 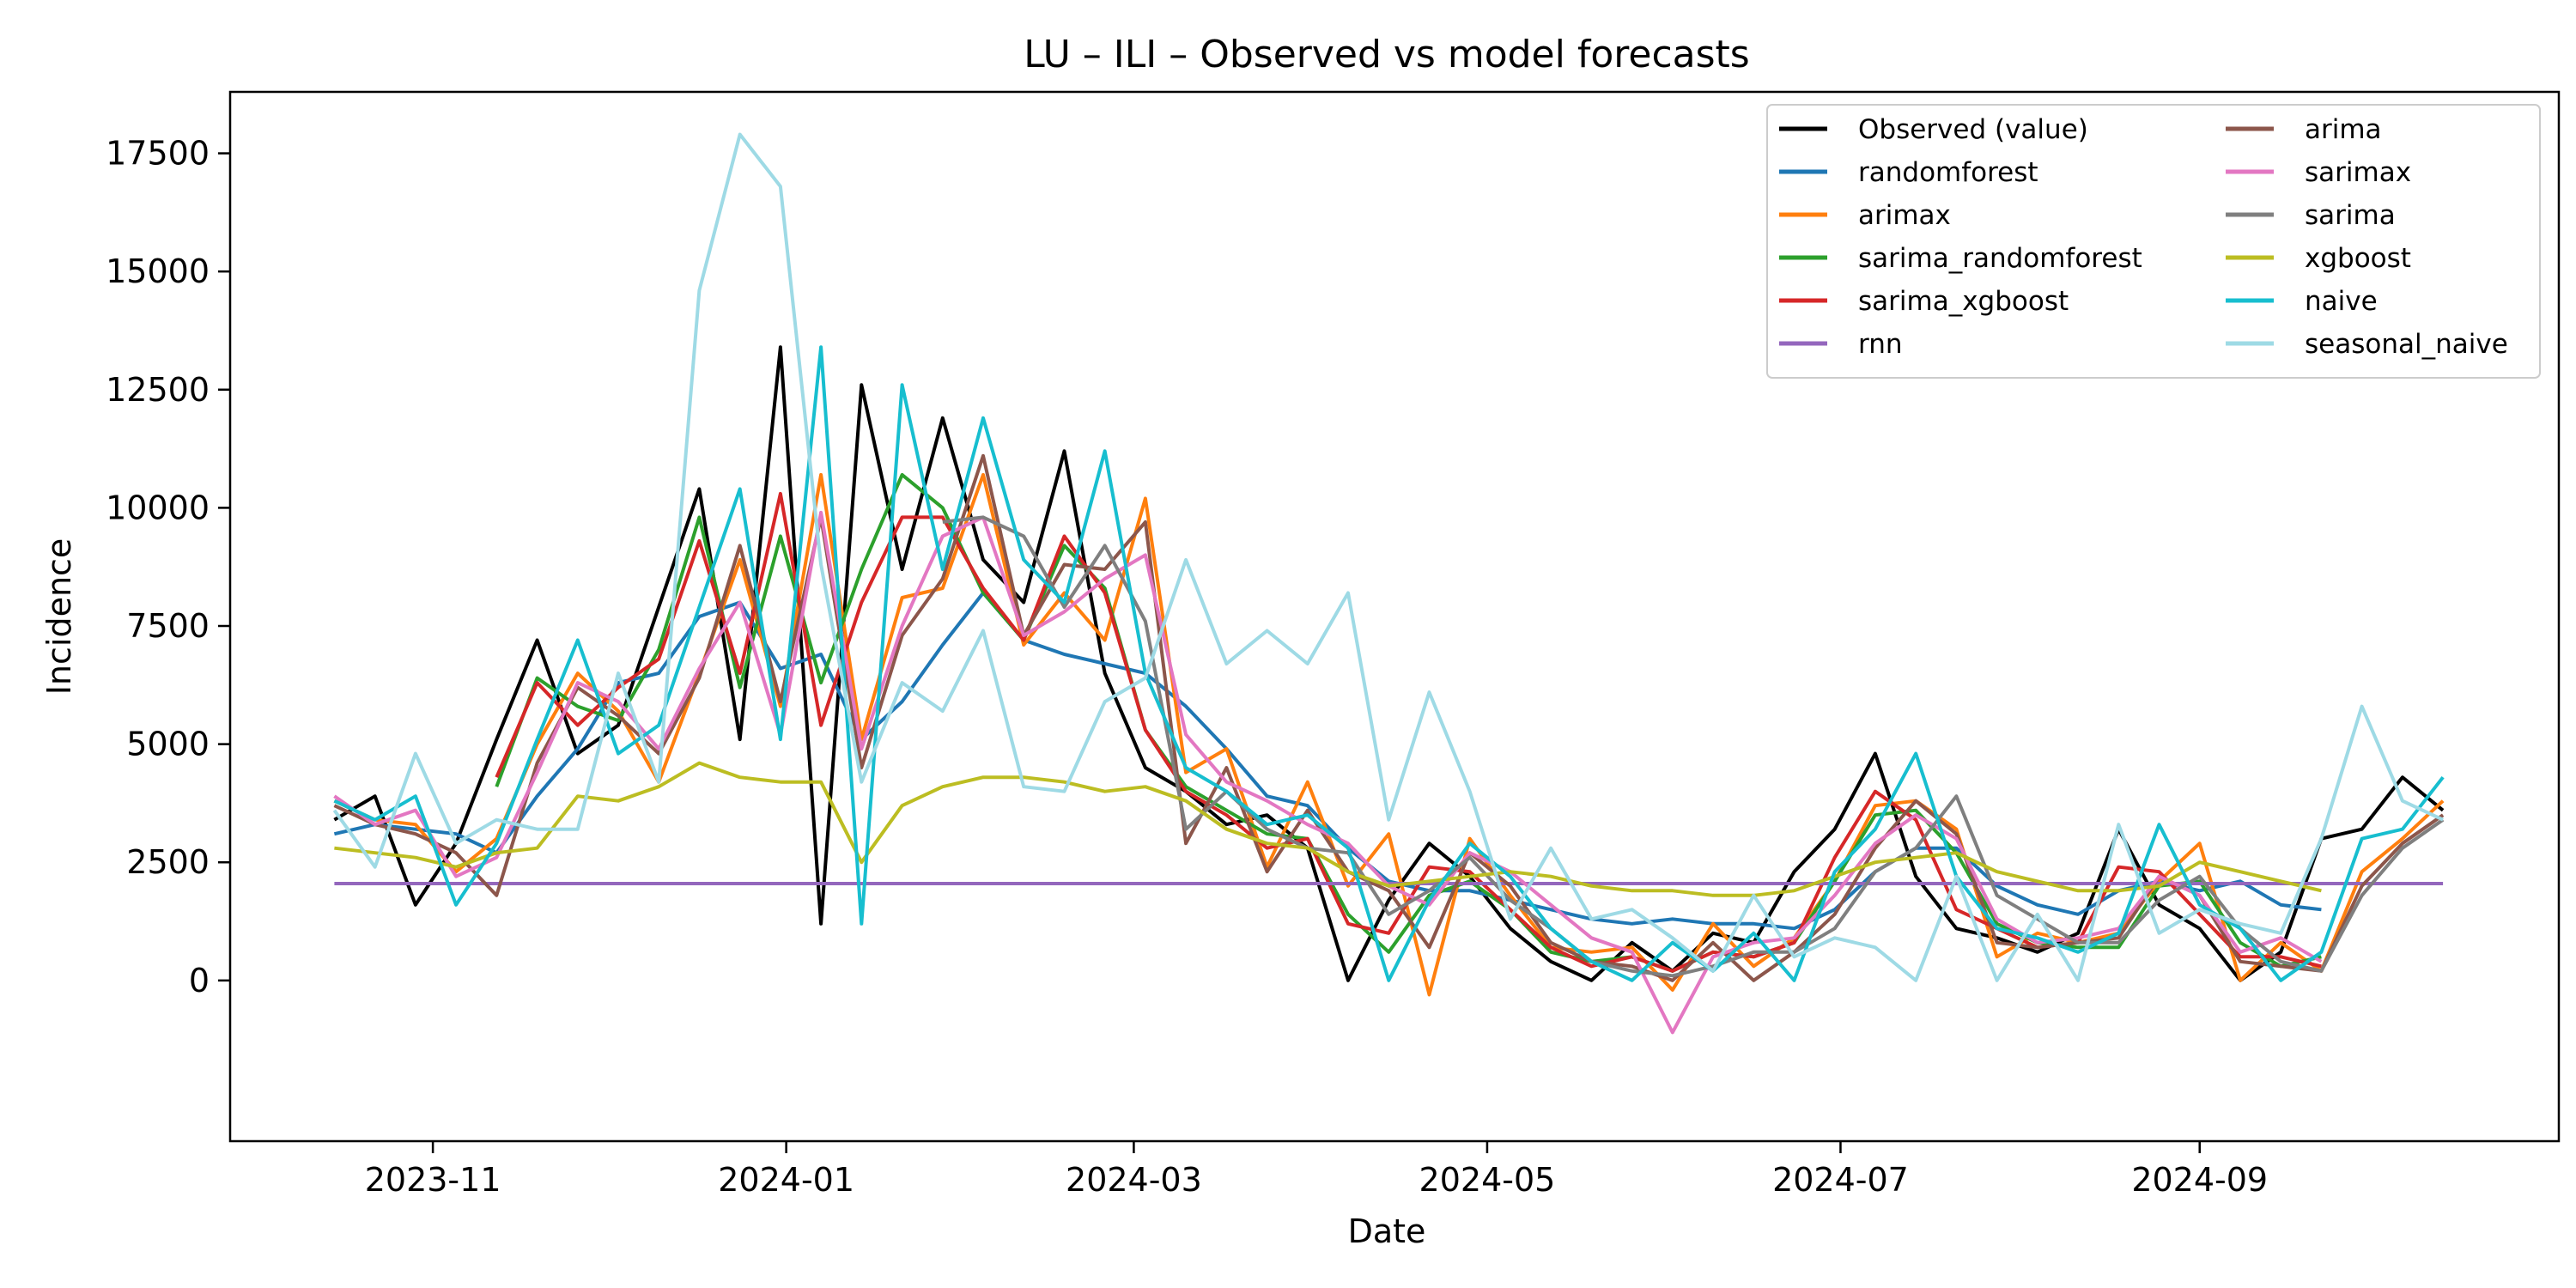 What do you see at coordinates (1948, 172) in the screenshot?
I see `legend-entry-label: randomforest` at bounding box center [1948, 172].